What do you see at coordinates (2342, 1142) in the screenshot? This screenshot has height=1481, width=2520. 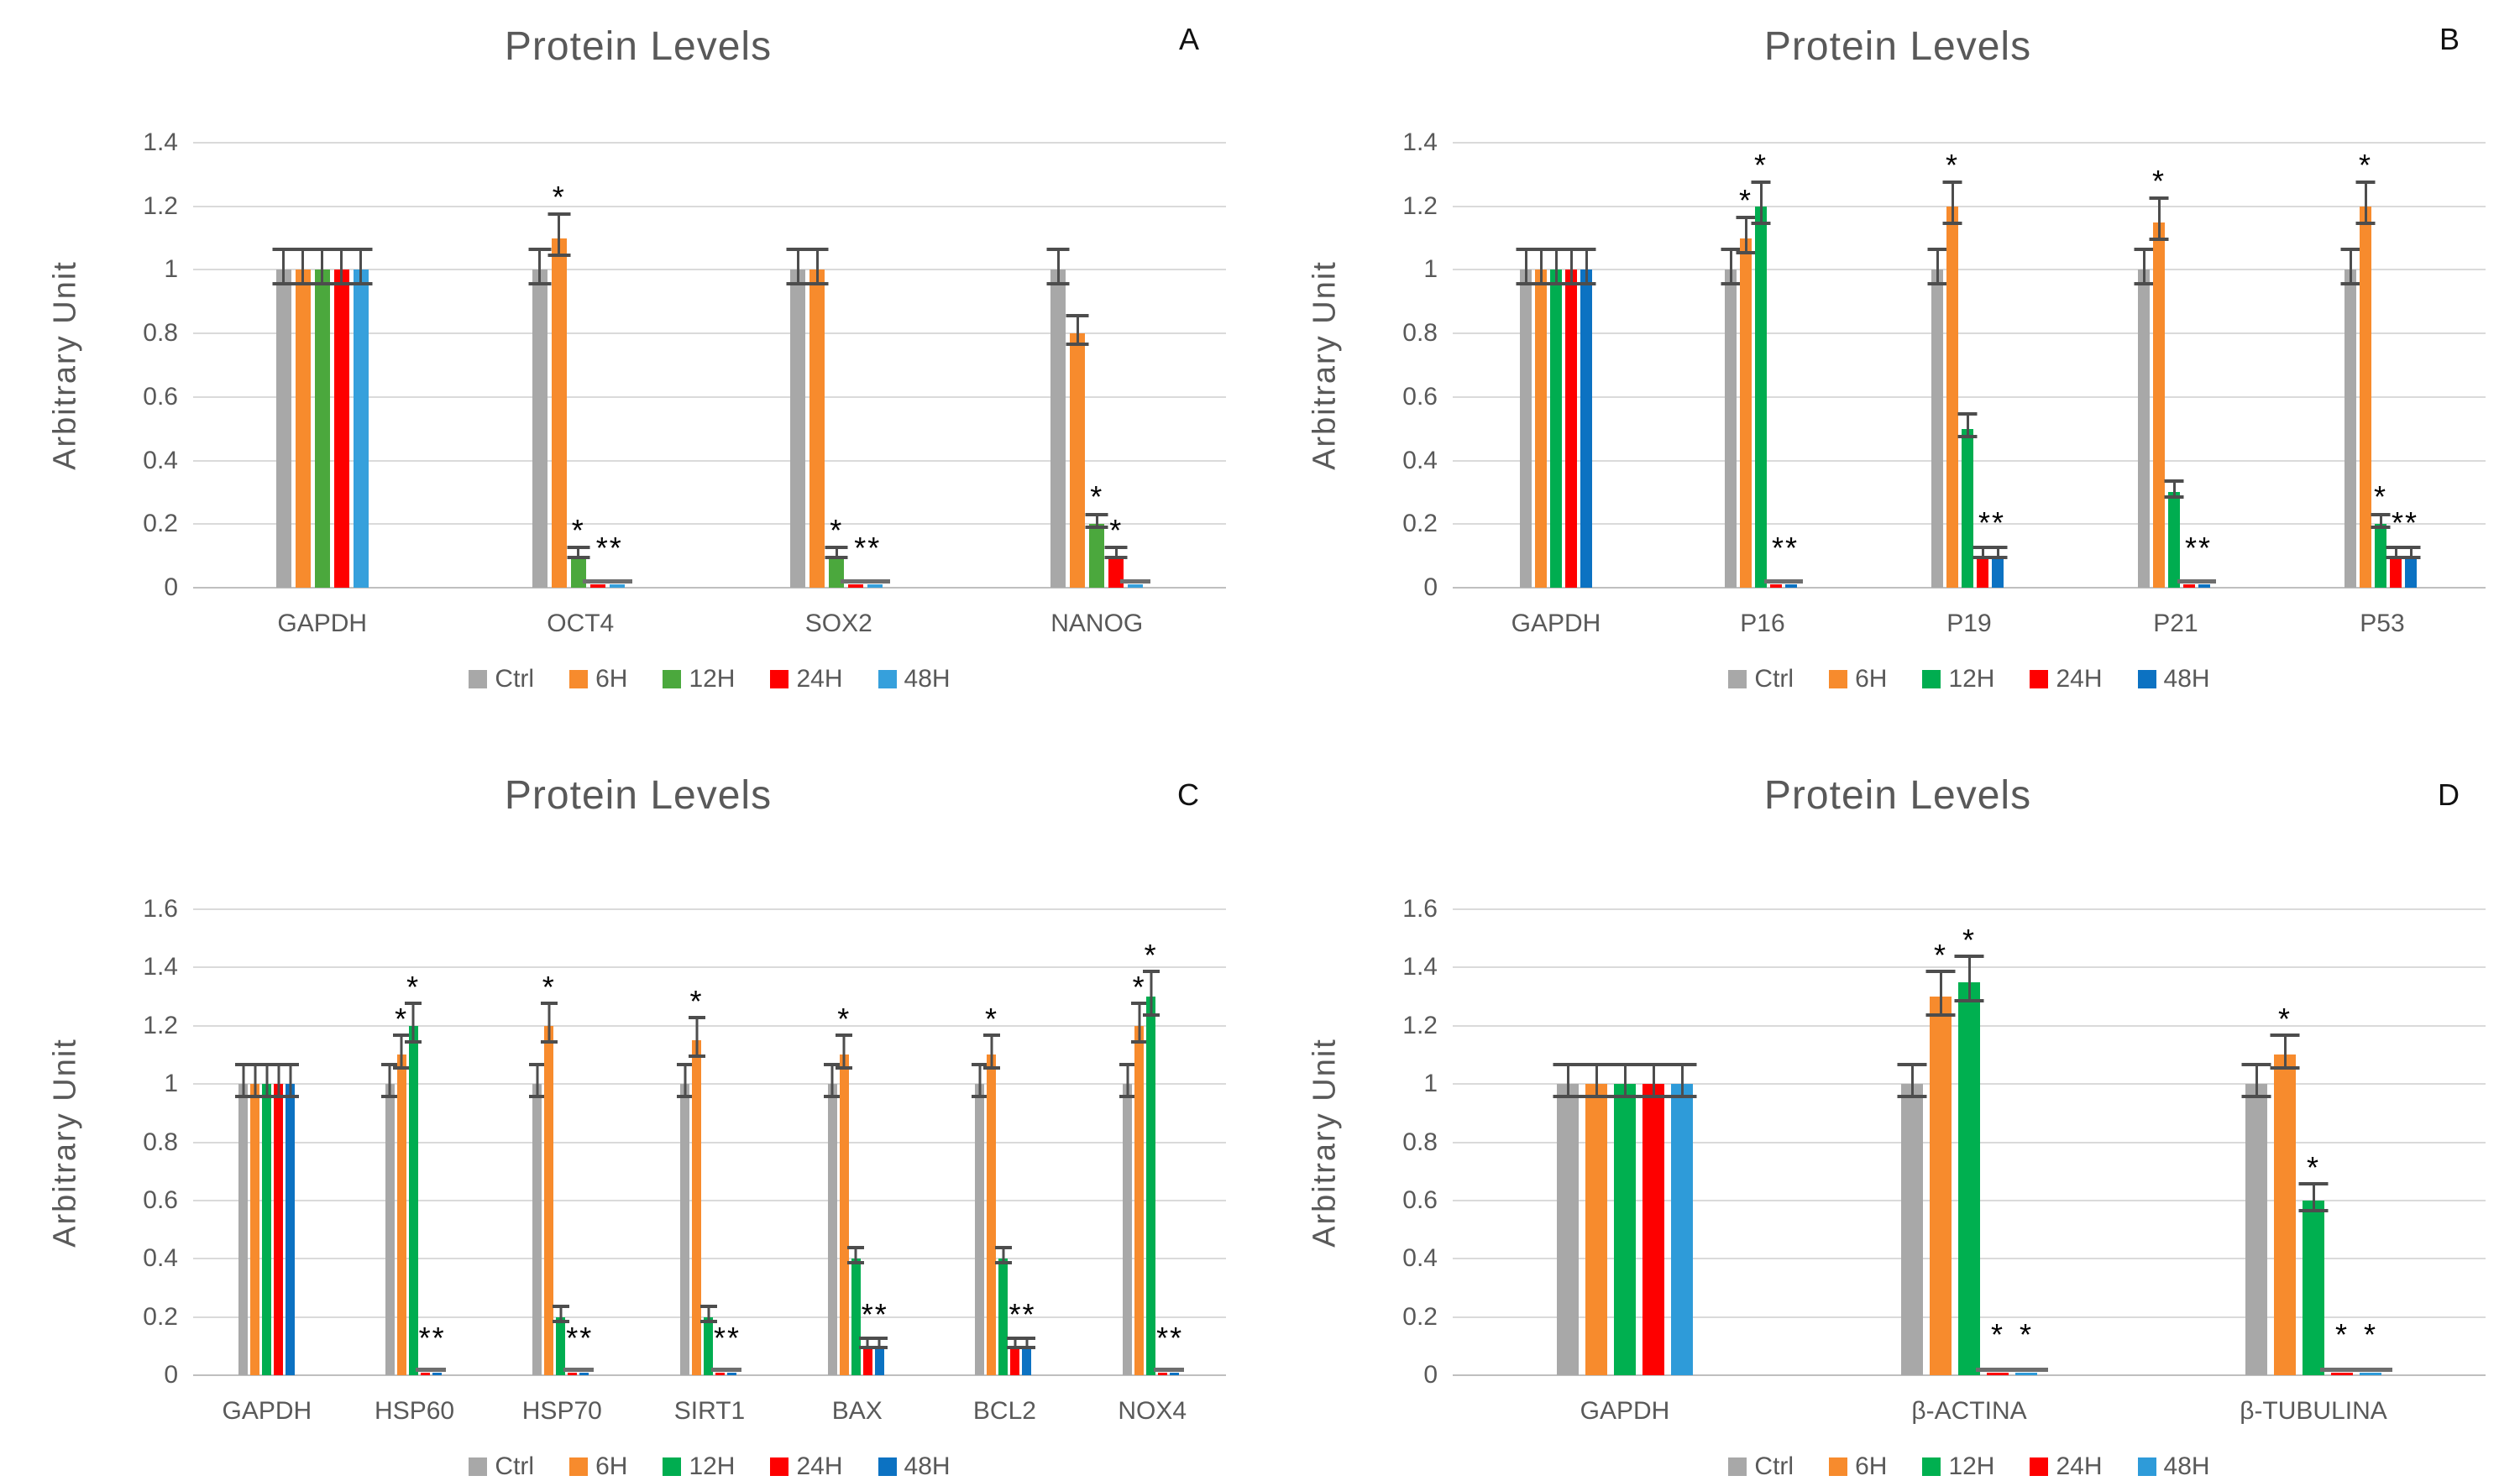 I see `bar-slot-24h: *` at bounding box center [2342, 1142].